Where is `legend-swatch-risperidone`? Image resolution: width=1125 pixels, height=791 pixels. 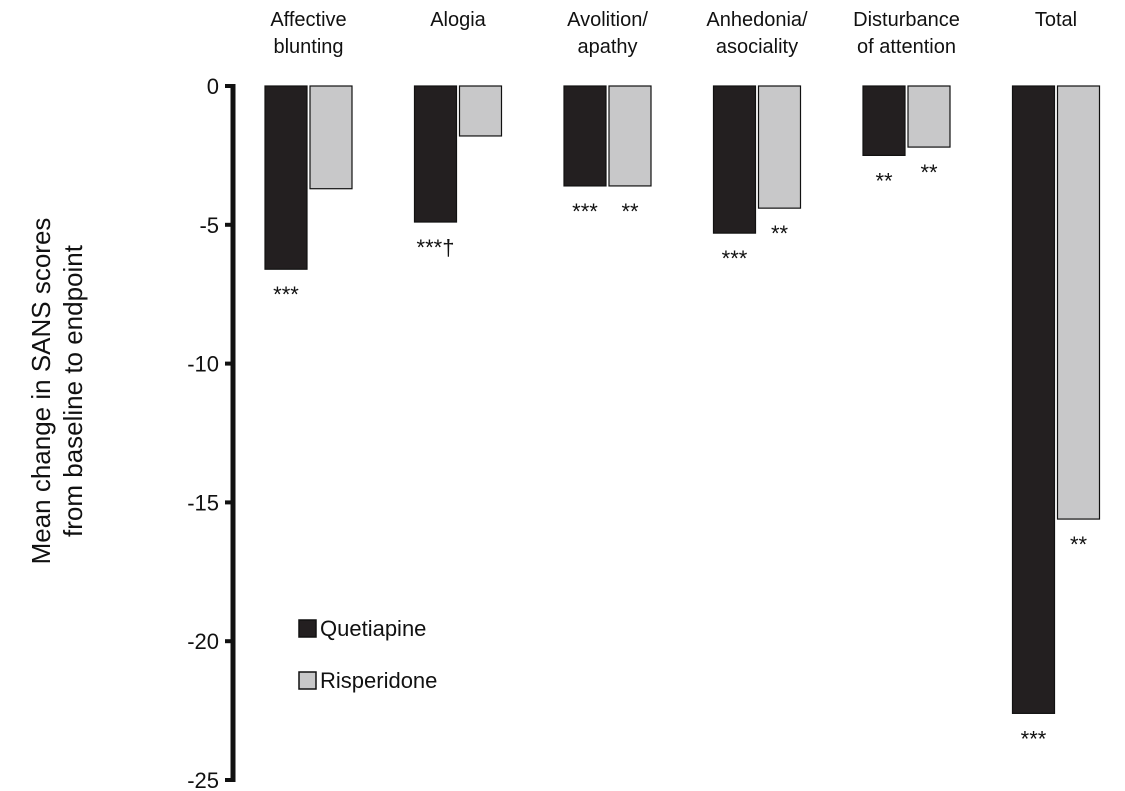 legend-swatch-risperidone is located at coordinates (307, 680).